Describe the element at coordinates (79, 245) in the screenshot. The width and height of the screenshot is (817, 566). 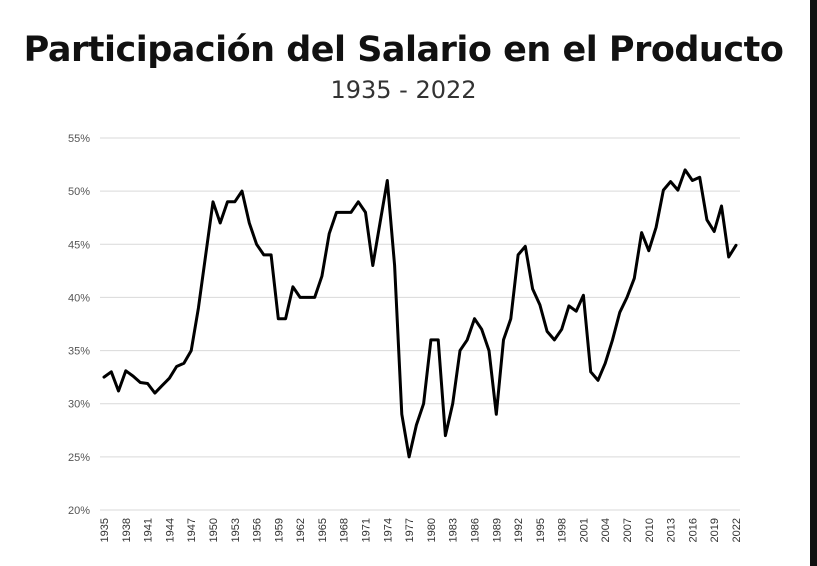
I see `y-tick-label: 45%` at that location.